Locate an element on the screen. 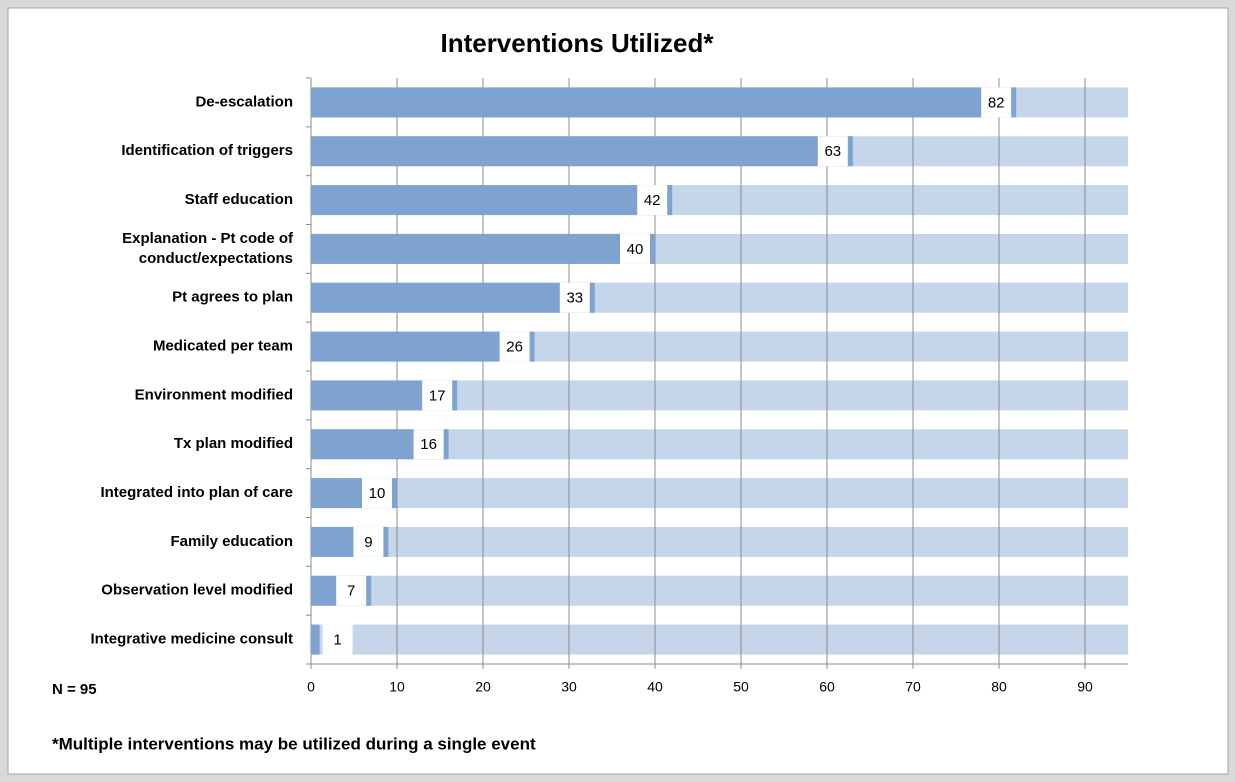 The height and width of the screenshot is (782, 1235). value-label: 33 is located at coordinates (574, 298).